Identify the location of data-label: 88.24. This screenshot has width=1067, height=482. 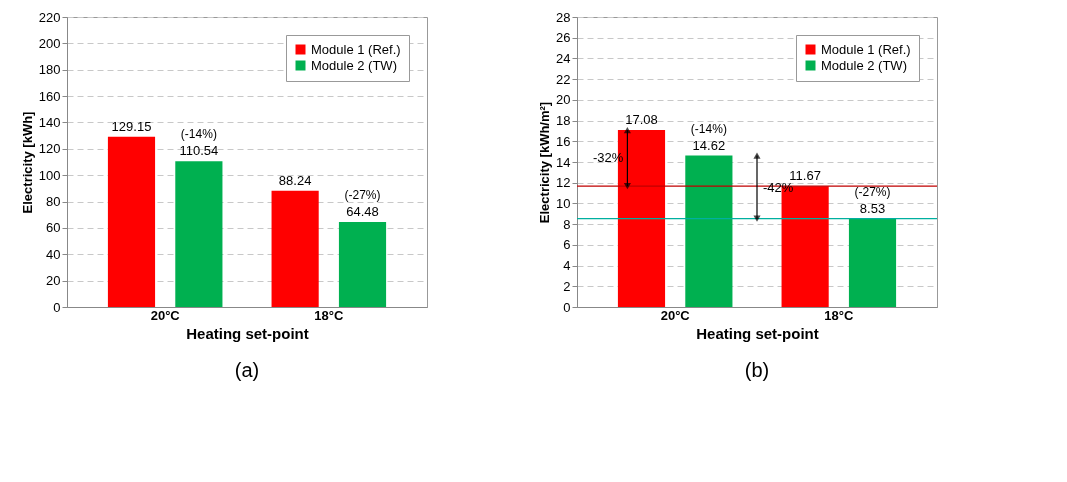
(295, 180).